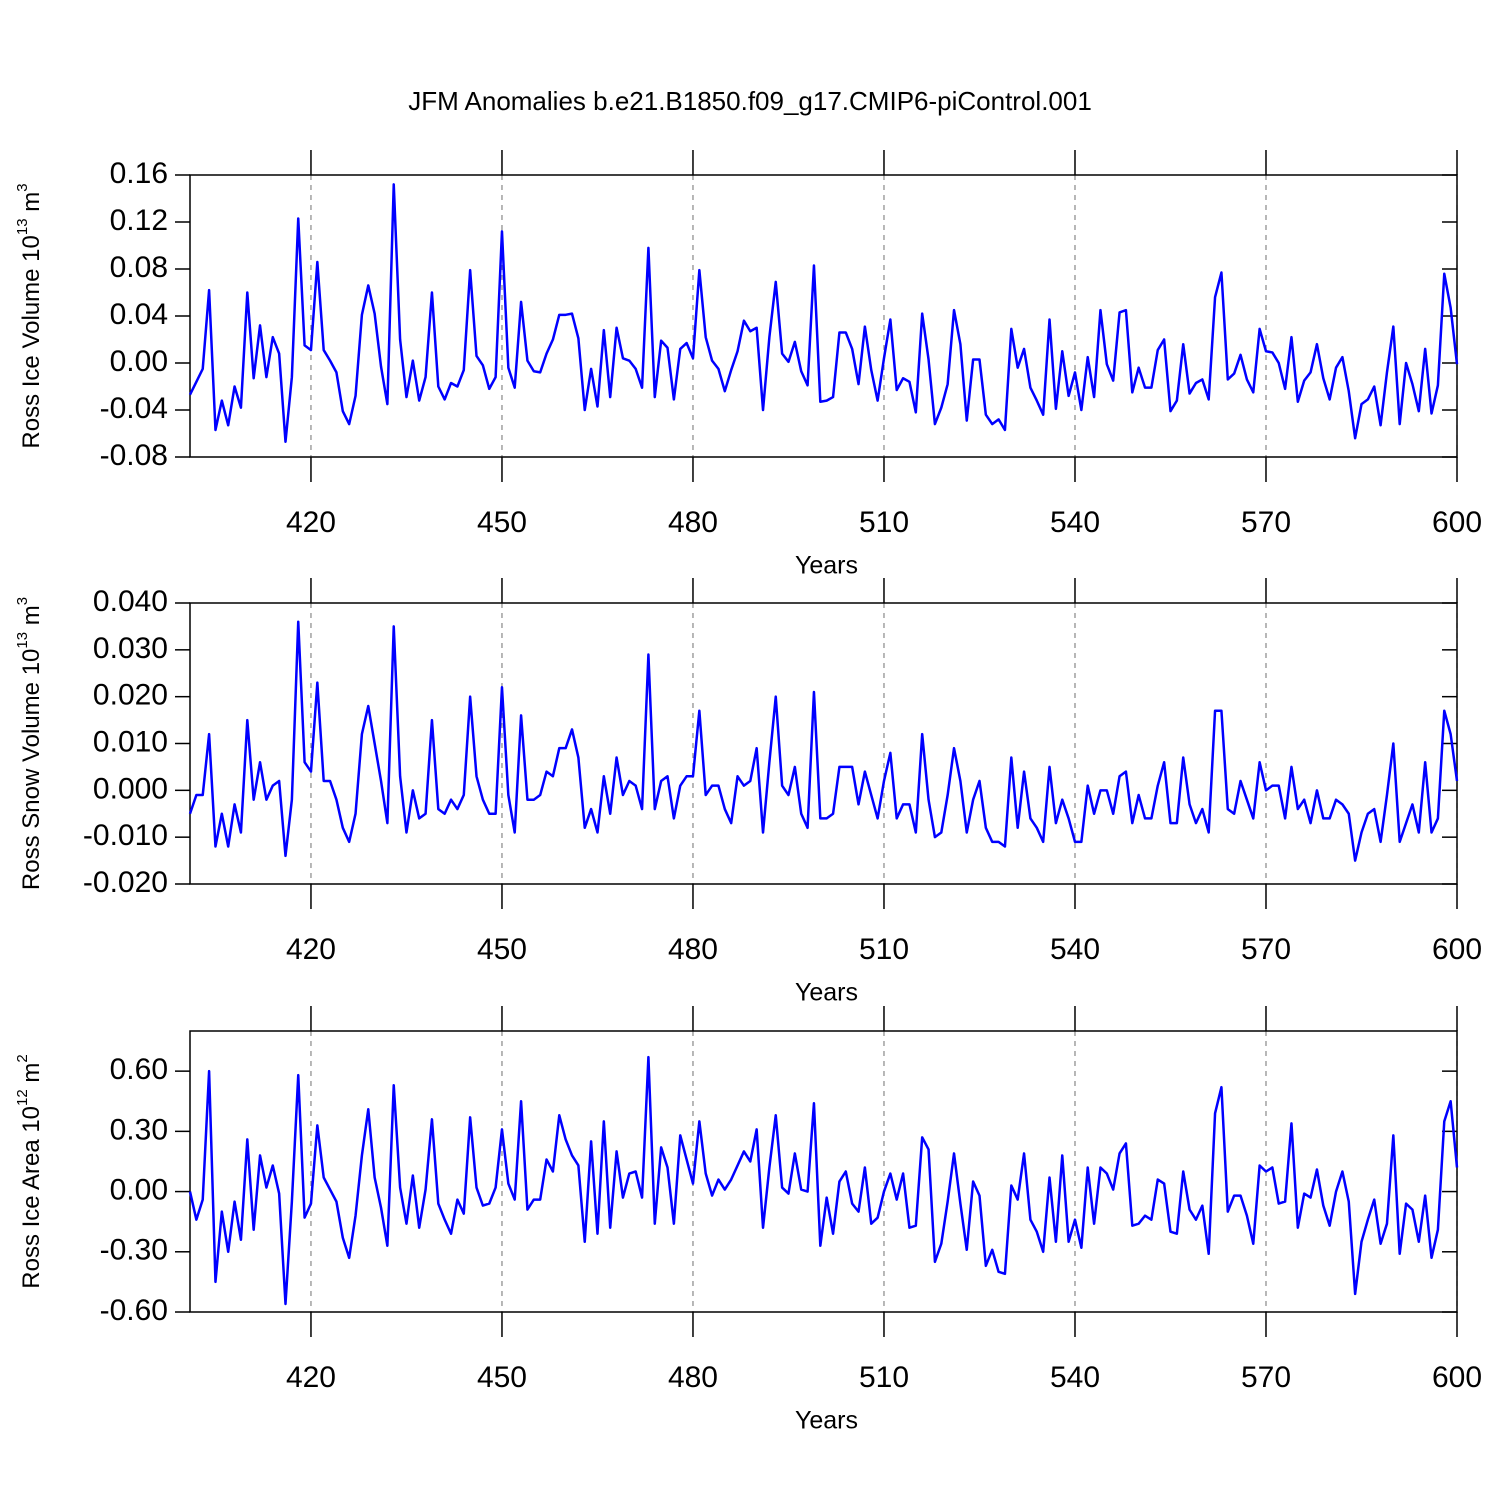 The width and height of the screenshot is (1500, 1500). I want to click on y-tick-label: 0.12, so click(139, 220).